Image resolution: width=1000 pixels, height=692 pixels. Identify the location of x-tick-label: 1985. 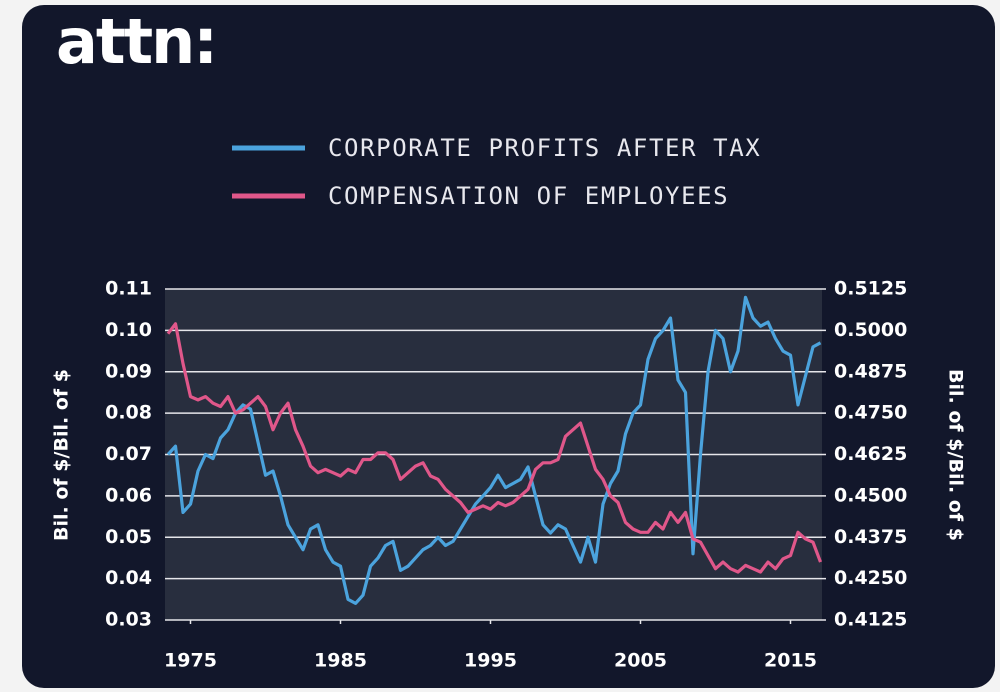
(340, 661).